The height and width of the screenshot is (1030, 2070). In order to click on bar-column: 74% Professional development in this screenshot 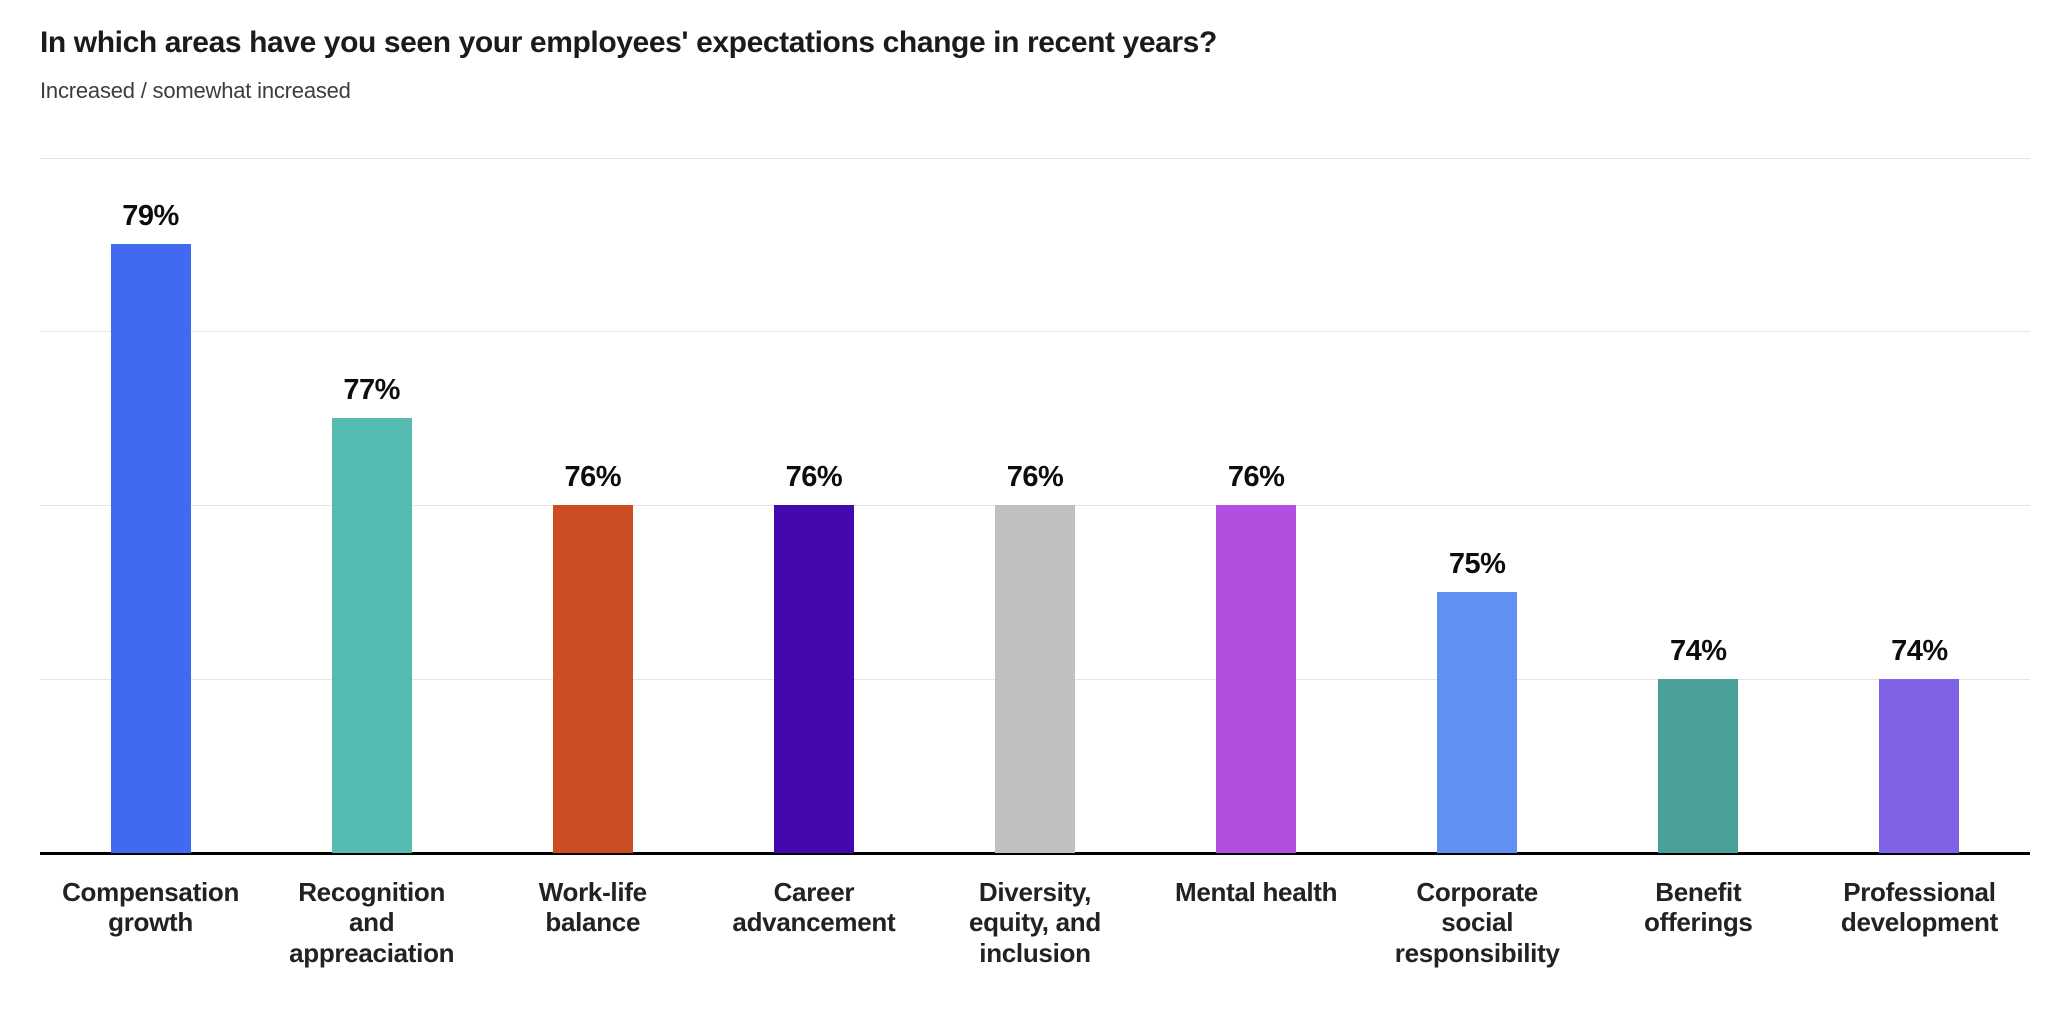, I will do `click(1919, 563)`.